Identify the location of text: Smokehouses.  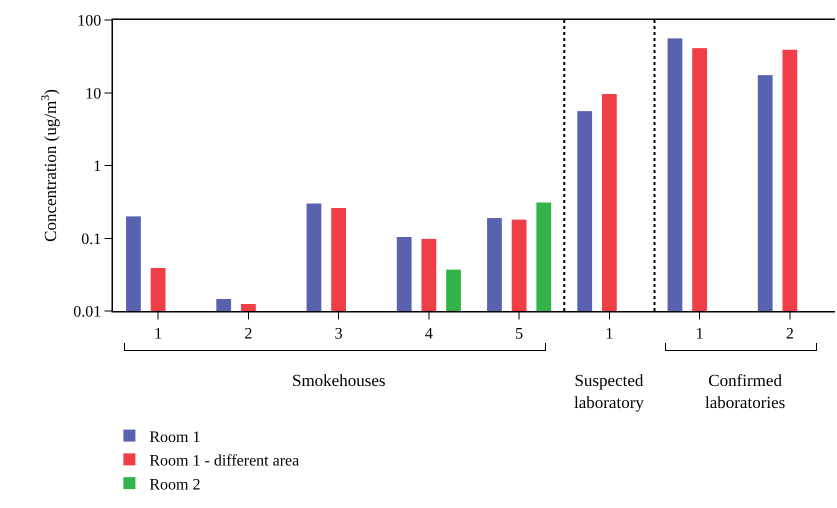
(339, 380).